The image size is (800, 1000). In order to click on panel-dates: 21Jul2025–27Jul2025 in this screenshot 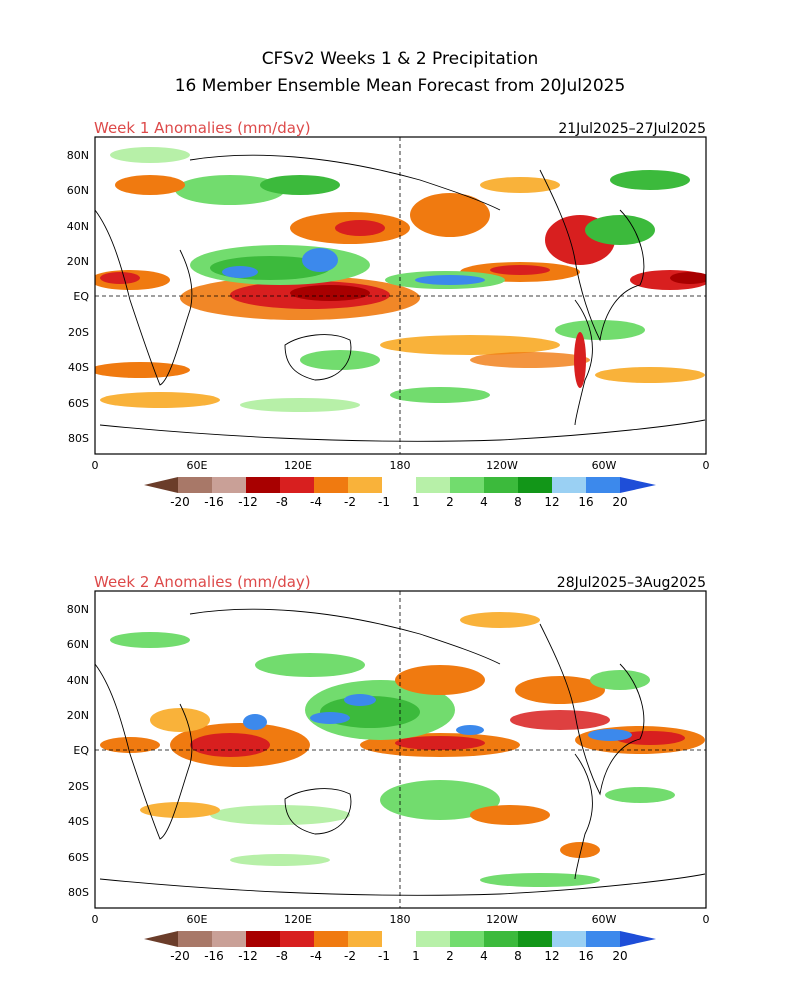, I will do `click(632, 129)`.